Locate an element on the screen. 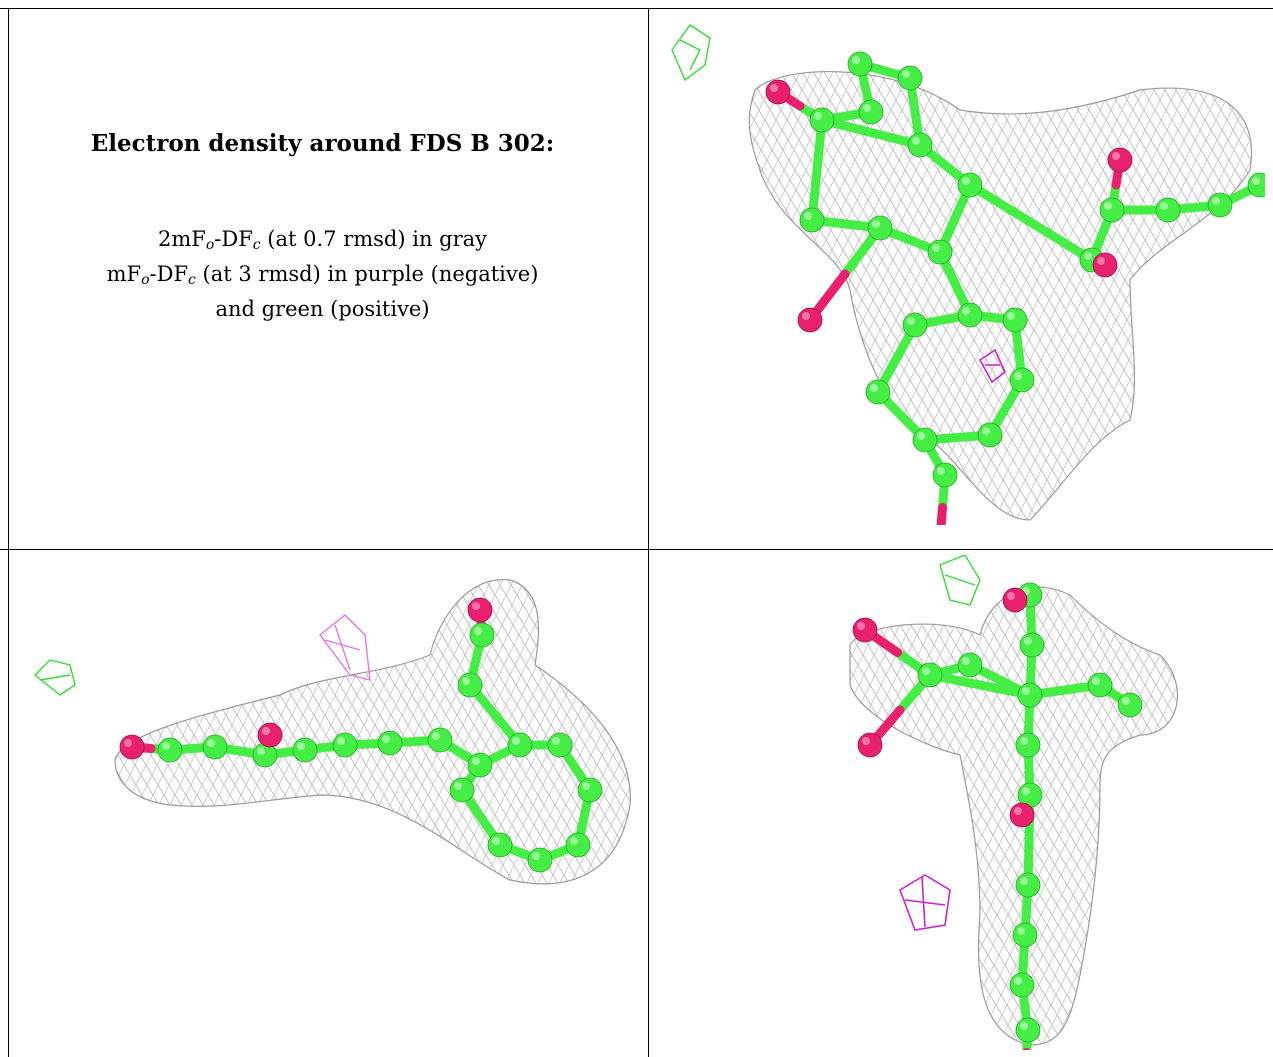  caption-line-2fofc: 2mFo-DFc (at 0.7 rmsd) in gray is located at coordinates (322, 242).